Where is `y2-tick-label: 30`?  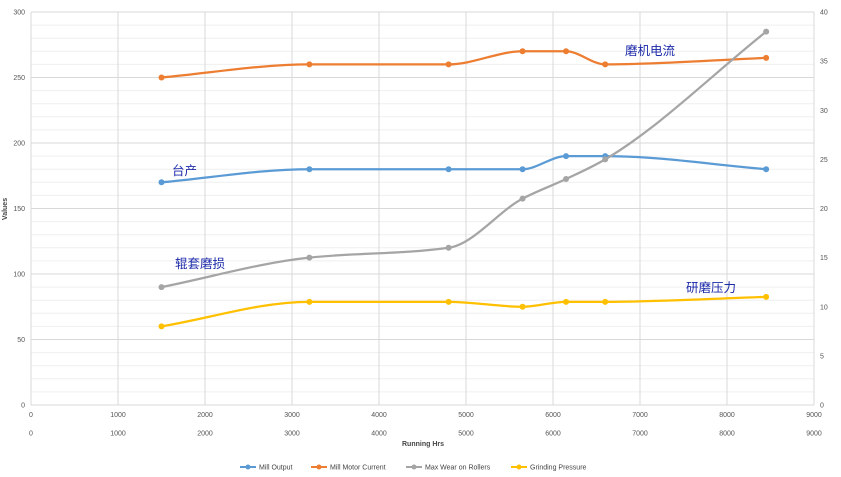
y2-tick-label: 30 is located at coordinates (824, 111).